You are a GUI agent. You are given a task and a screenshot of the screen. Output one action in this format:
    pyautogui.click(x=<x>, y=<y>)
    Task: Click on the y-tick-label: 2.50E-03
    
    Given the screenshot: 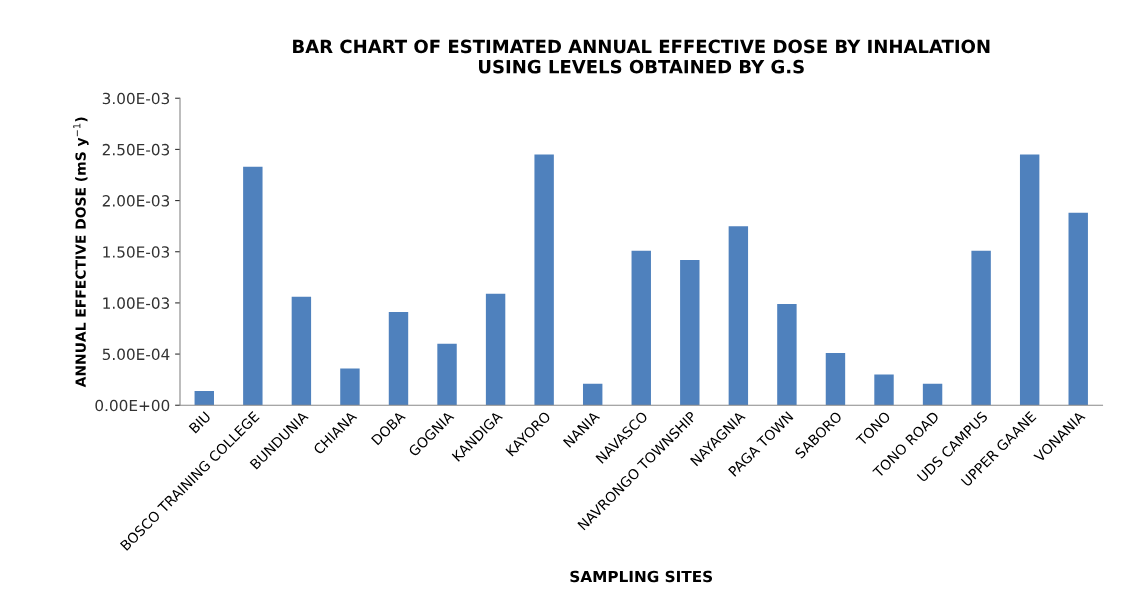 What is the action you would take?
    pyautogui.click(x=136, y=149)
    